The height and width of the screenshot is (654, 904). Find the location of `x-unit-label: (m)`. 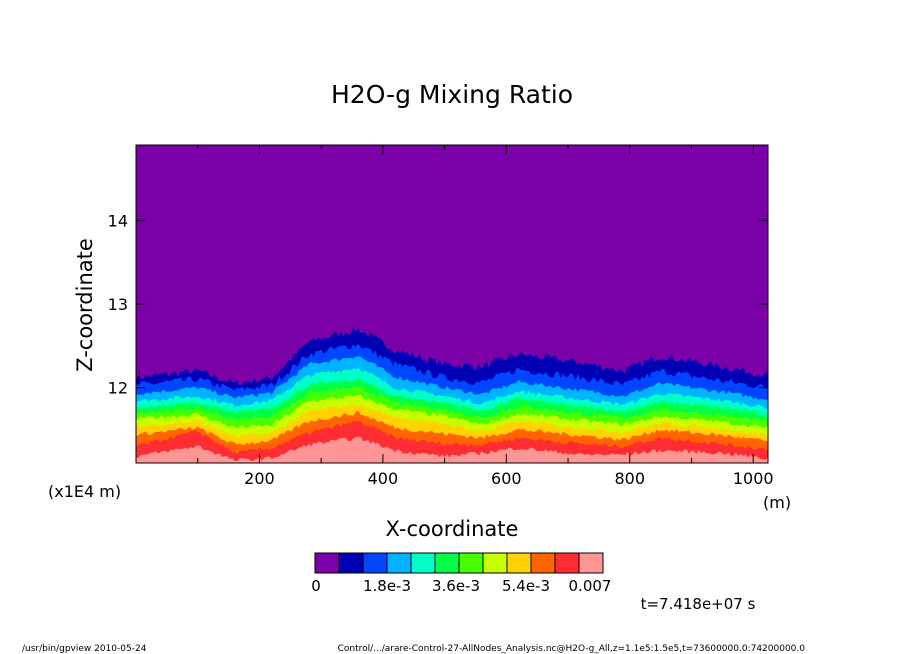

x-unit-label: (m) is located at coordinates (777, 502).